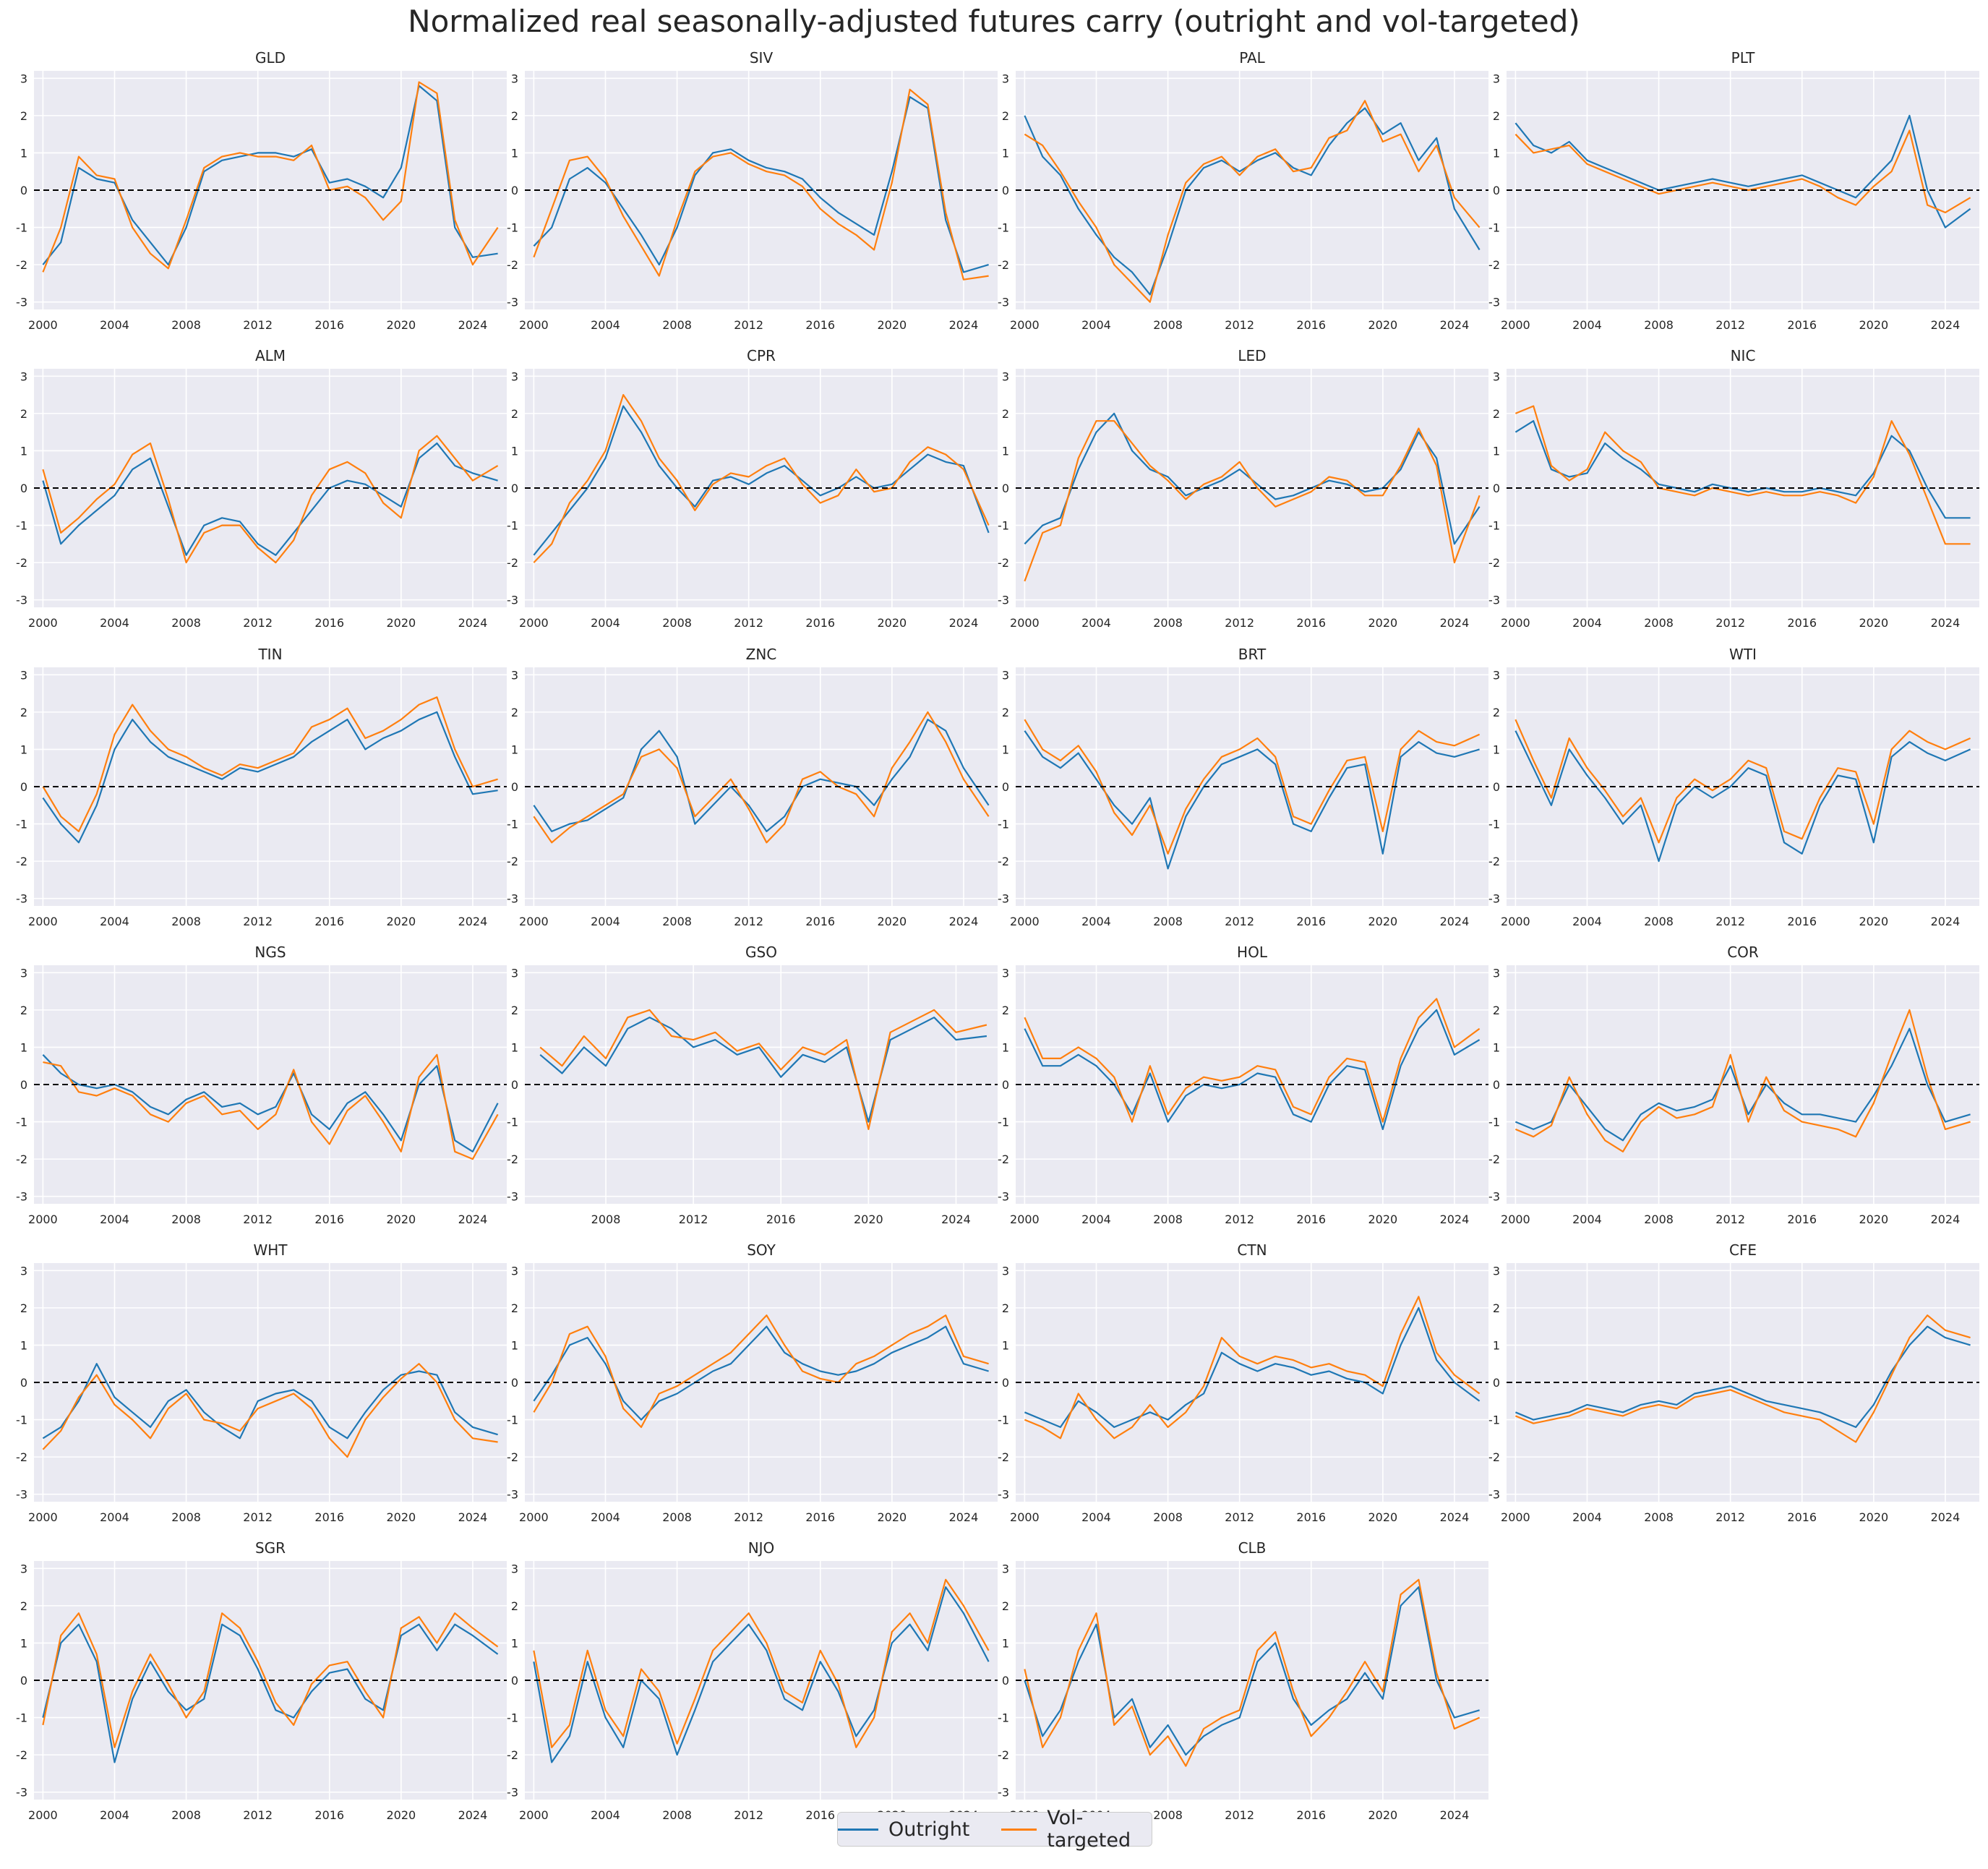  I want to click on series-outright-brt, so click(1252, 800).